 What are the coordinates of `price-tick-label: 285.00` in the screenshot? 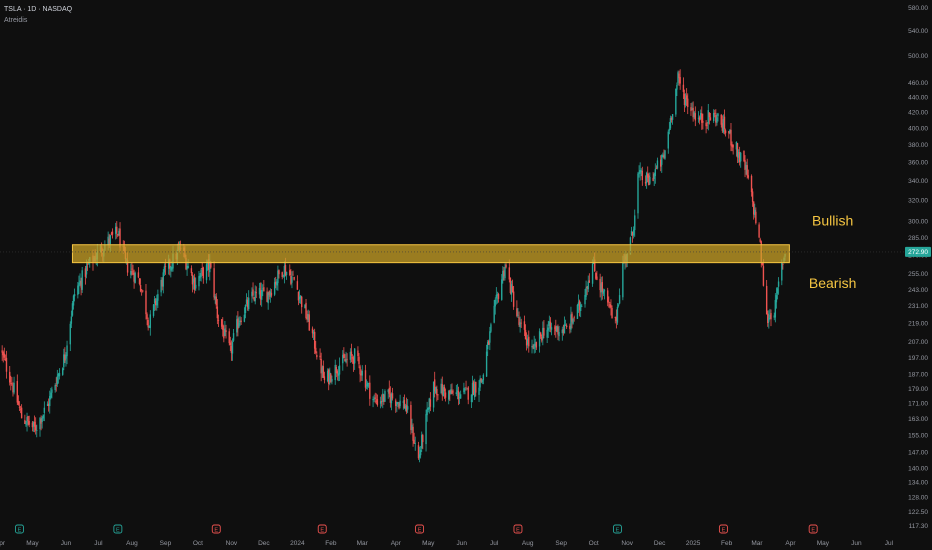 It's located at (918, 238).